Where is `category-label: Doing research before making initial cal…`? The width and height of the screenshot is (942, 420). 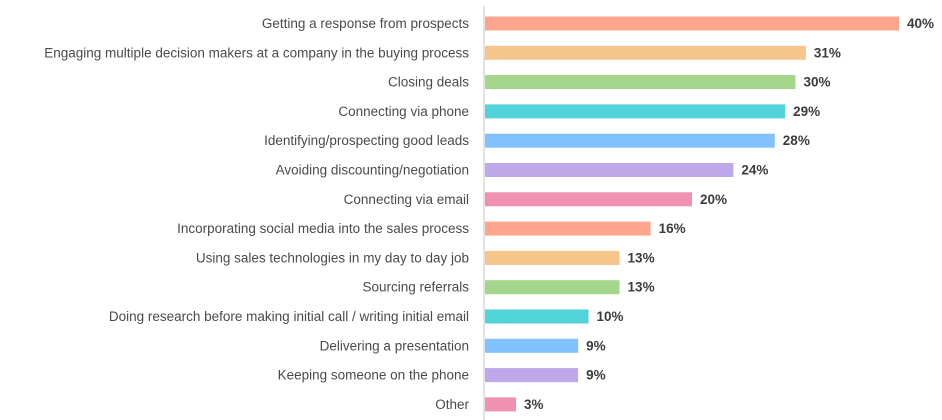 category-label: Doing research before making initial cal… is located at coordinates (289, 316).